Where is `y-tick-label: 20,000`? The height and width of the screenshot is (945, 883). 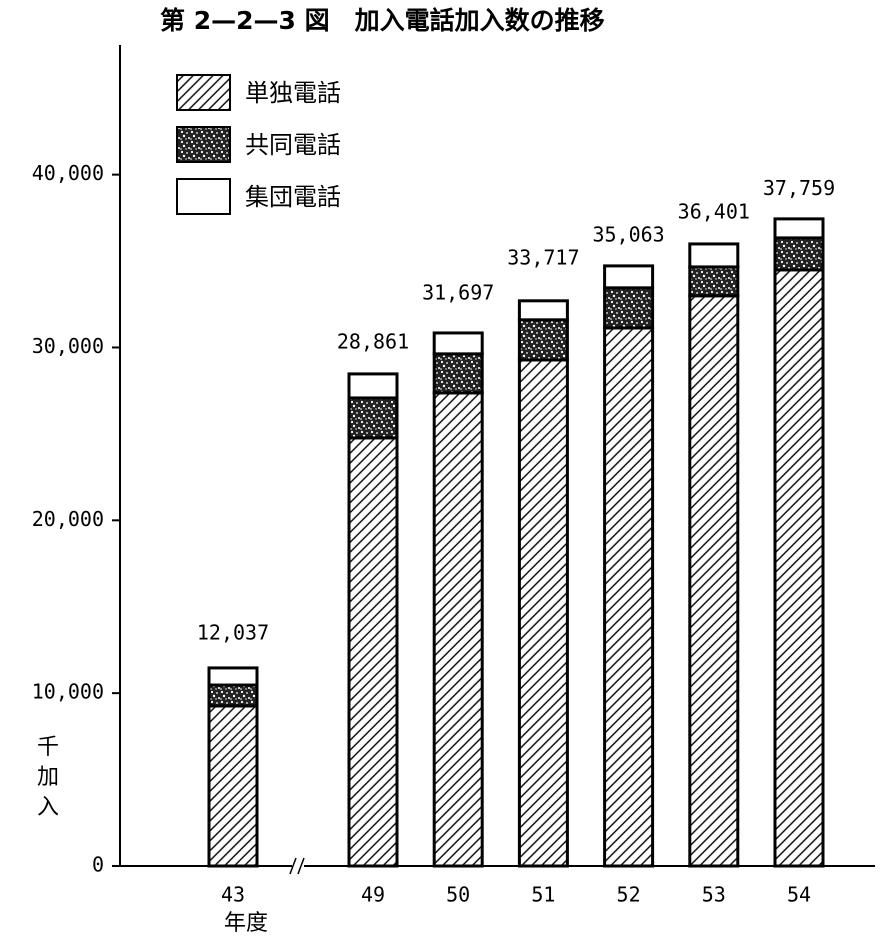 y-tick-label: 20,000 is located at coordinates (68, 519).